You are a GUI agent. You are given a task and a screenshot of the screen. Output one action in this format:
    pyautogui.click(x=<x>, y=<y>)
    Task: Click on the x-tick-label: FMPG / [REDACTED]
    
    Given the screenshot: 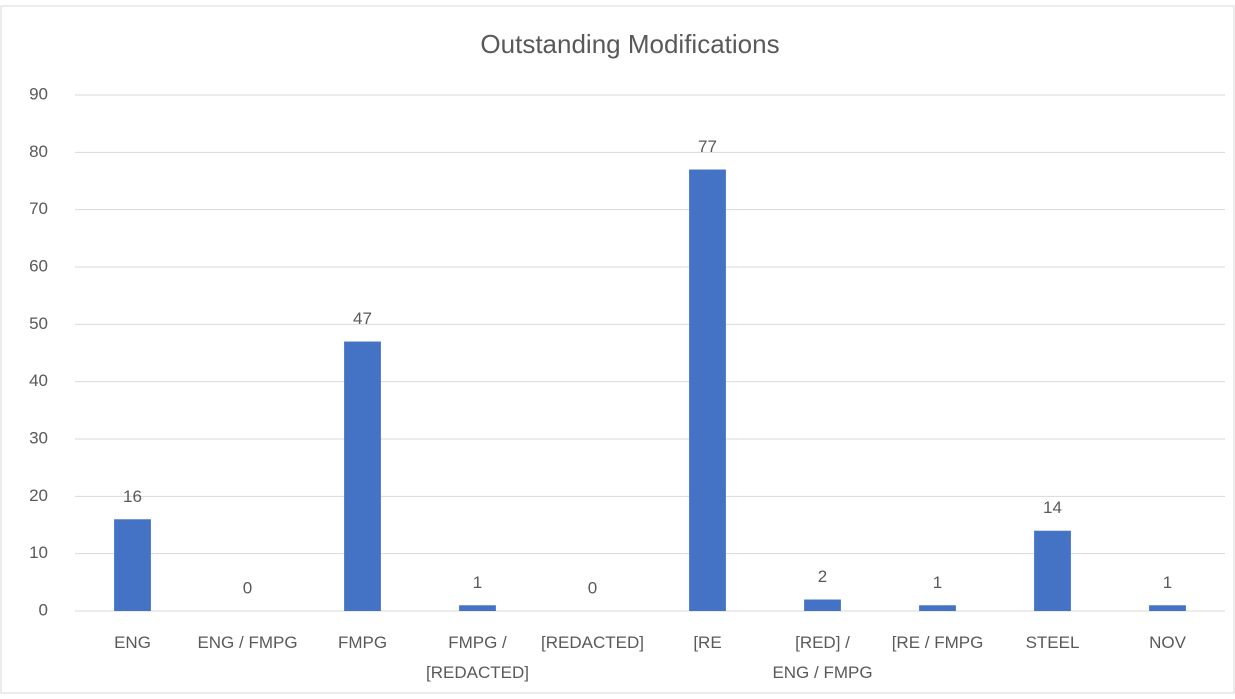 What is the action you would take?
    pyautogui.click(x=477, y=657)
    